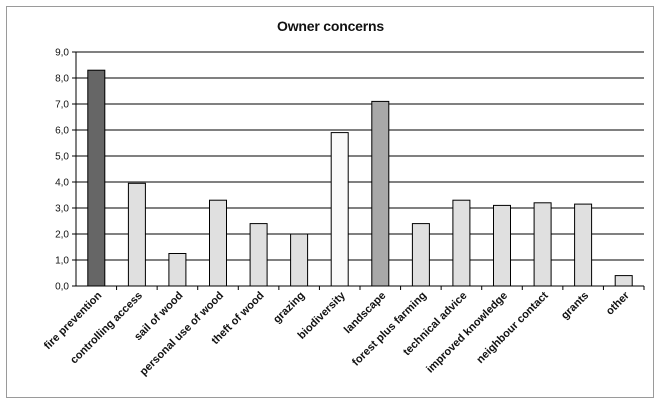  I want to click on y-tick-label: 8,0, so click(62, 79).